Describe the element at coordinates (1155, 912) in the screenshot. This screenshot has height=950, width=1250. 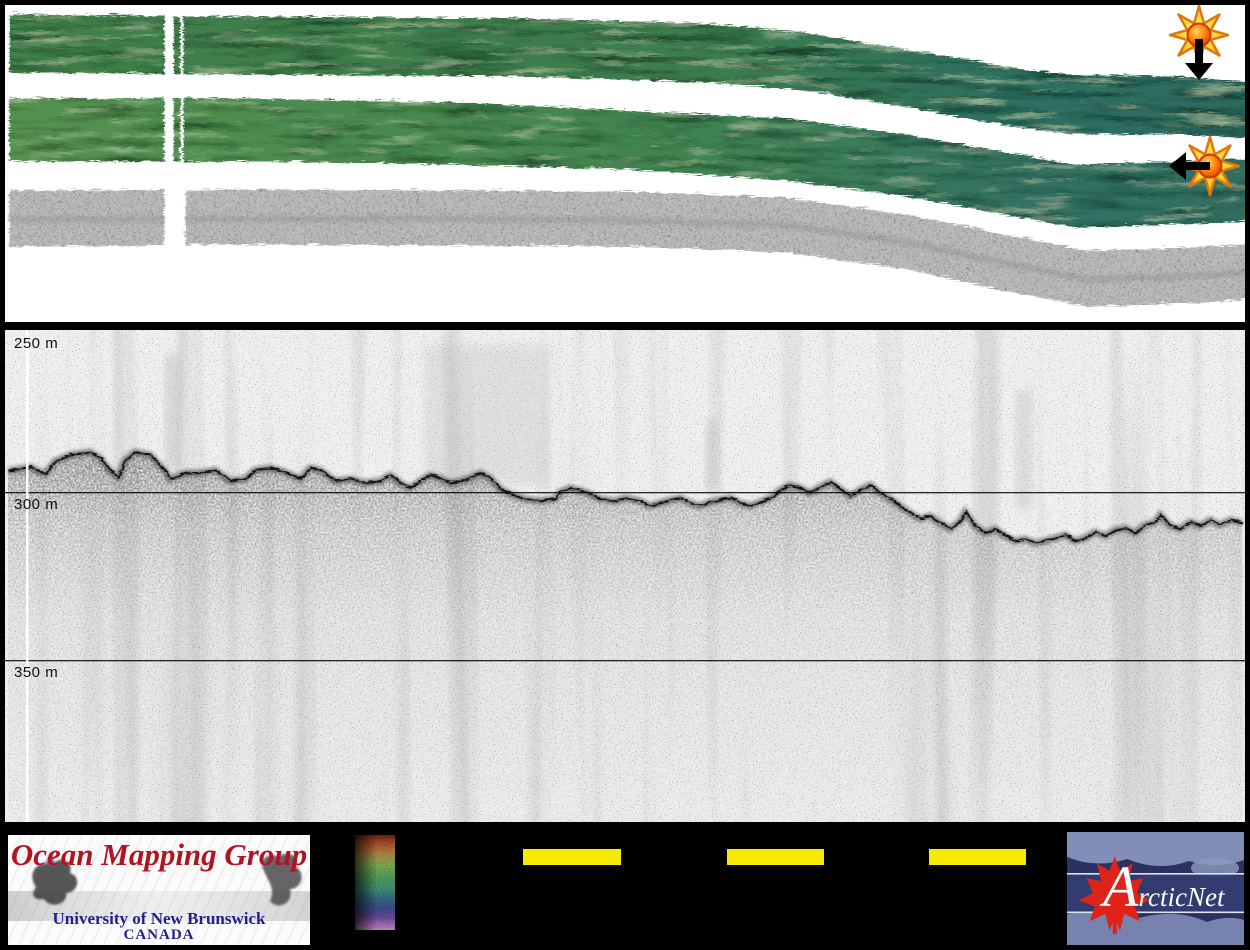
I see `arcticnet-band-line-bottom` at that location.